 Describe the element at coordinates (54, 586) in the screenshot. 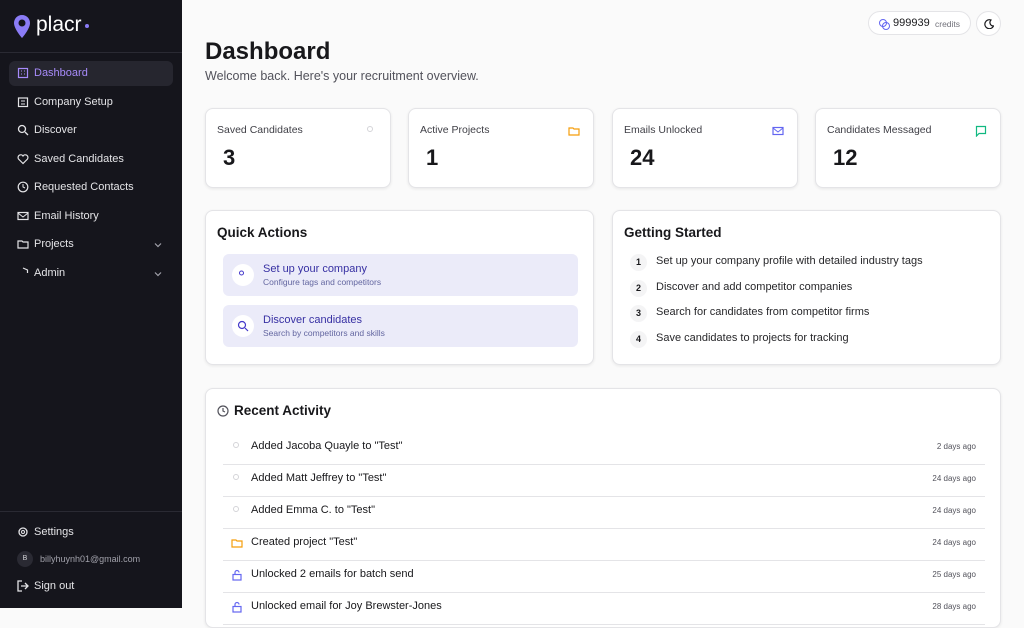

I see `label: Sign out` at that location.